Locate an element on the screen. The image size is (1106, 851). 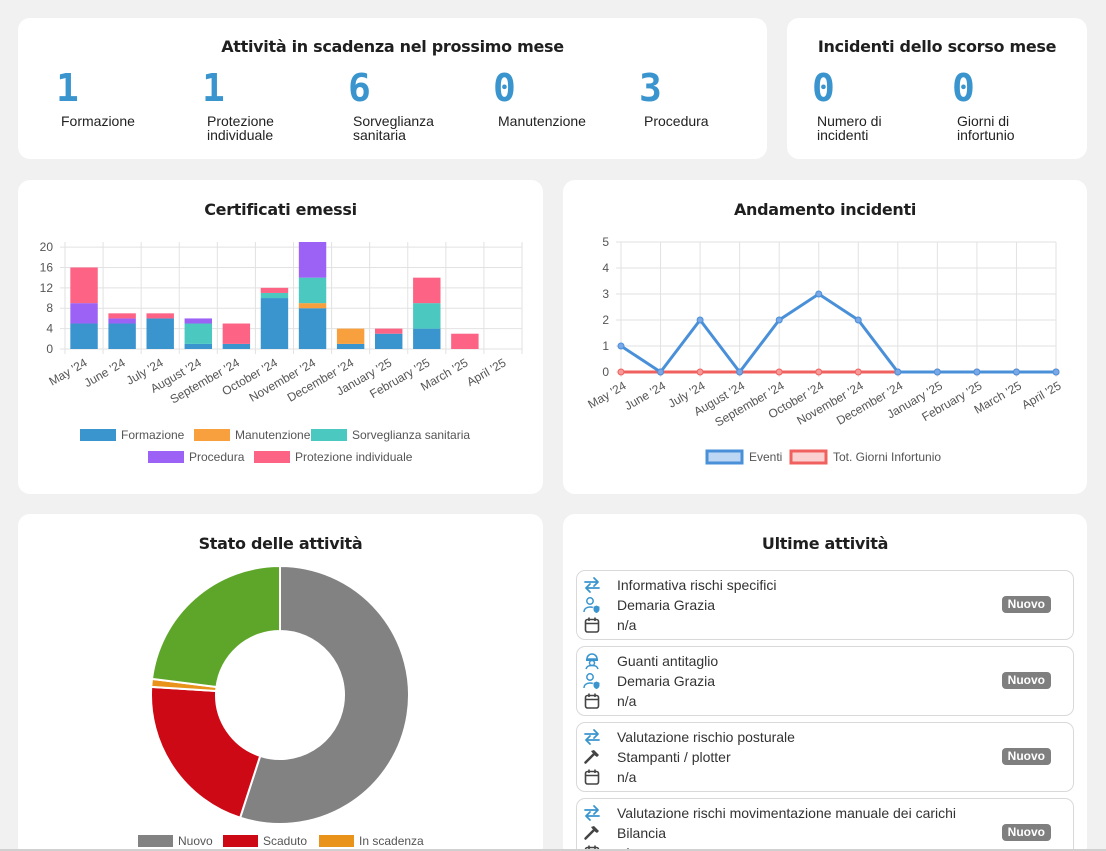
legend-label: Eventi is located at coordinates (765, 457).